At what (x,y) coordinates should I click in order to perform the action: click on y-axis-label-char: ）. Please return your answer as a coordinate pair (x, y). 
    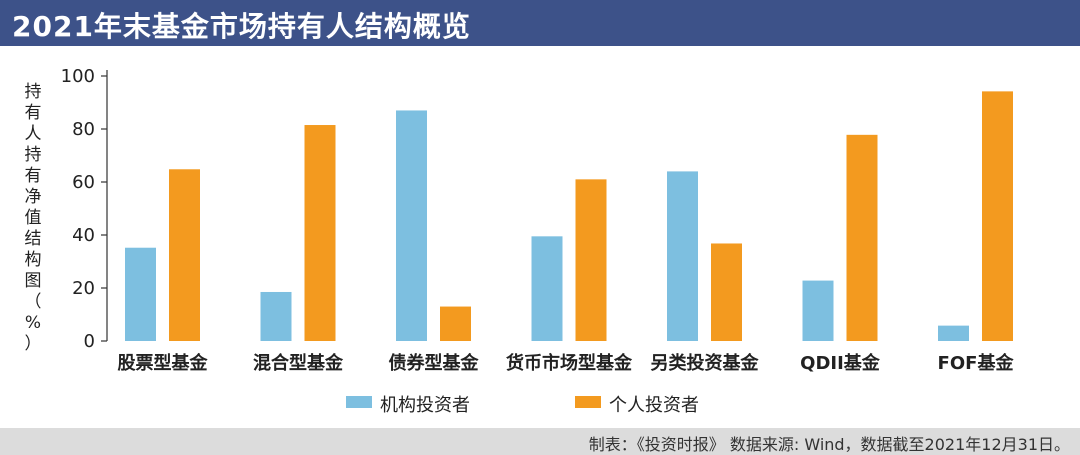
    Looking at the image, I should click on (33, 344).